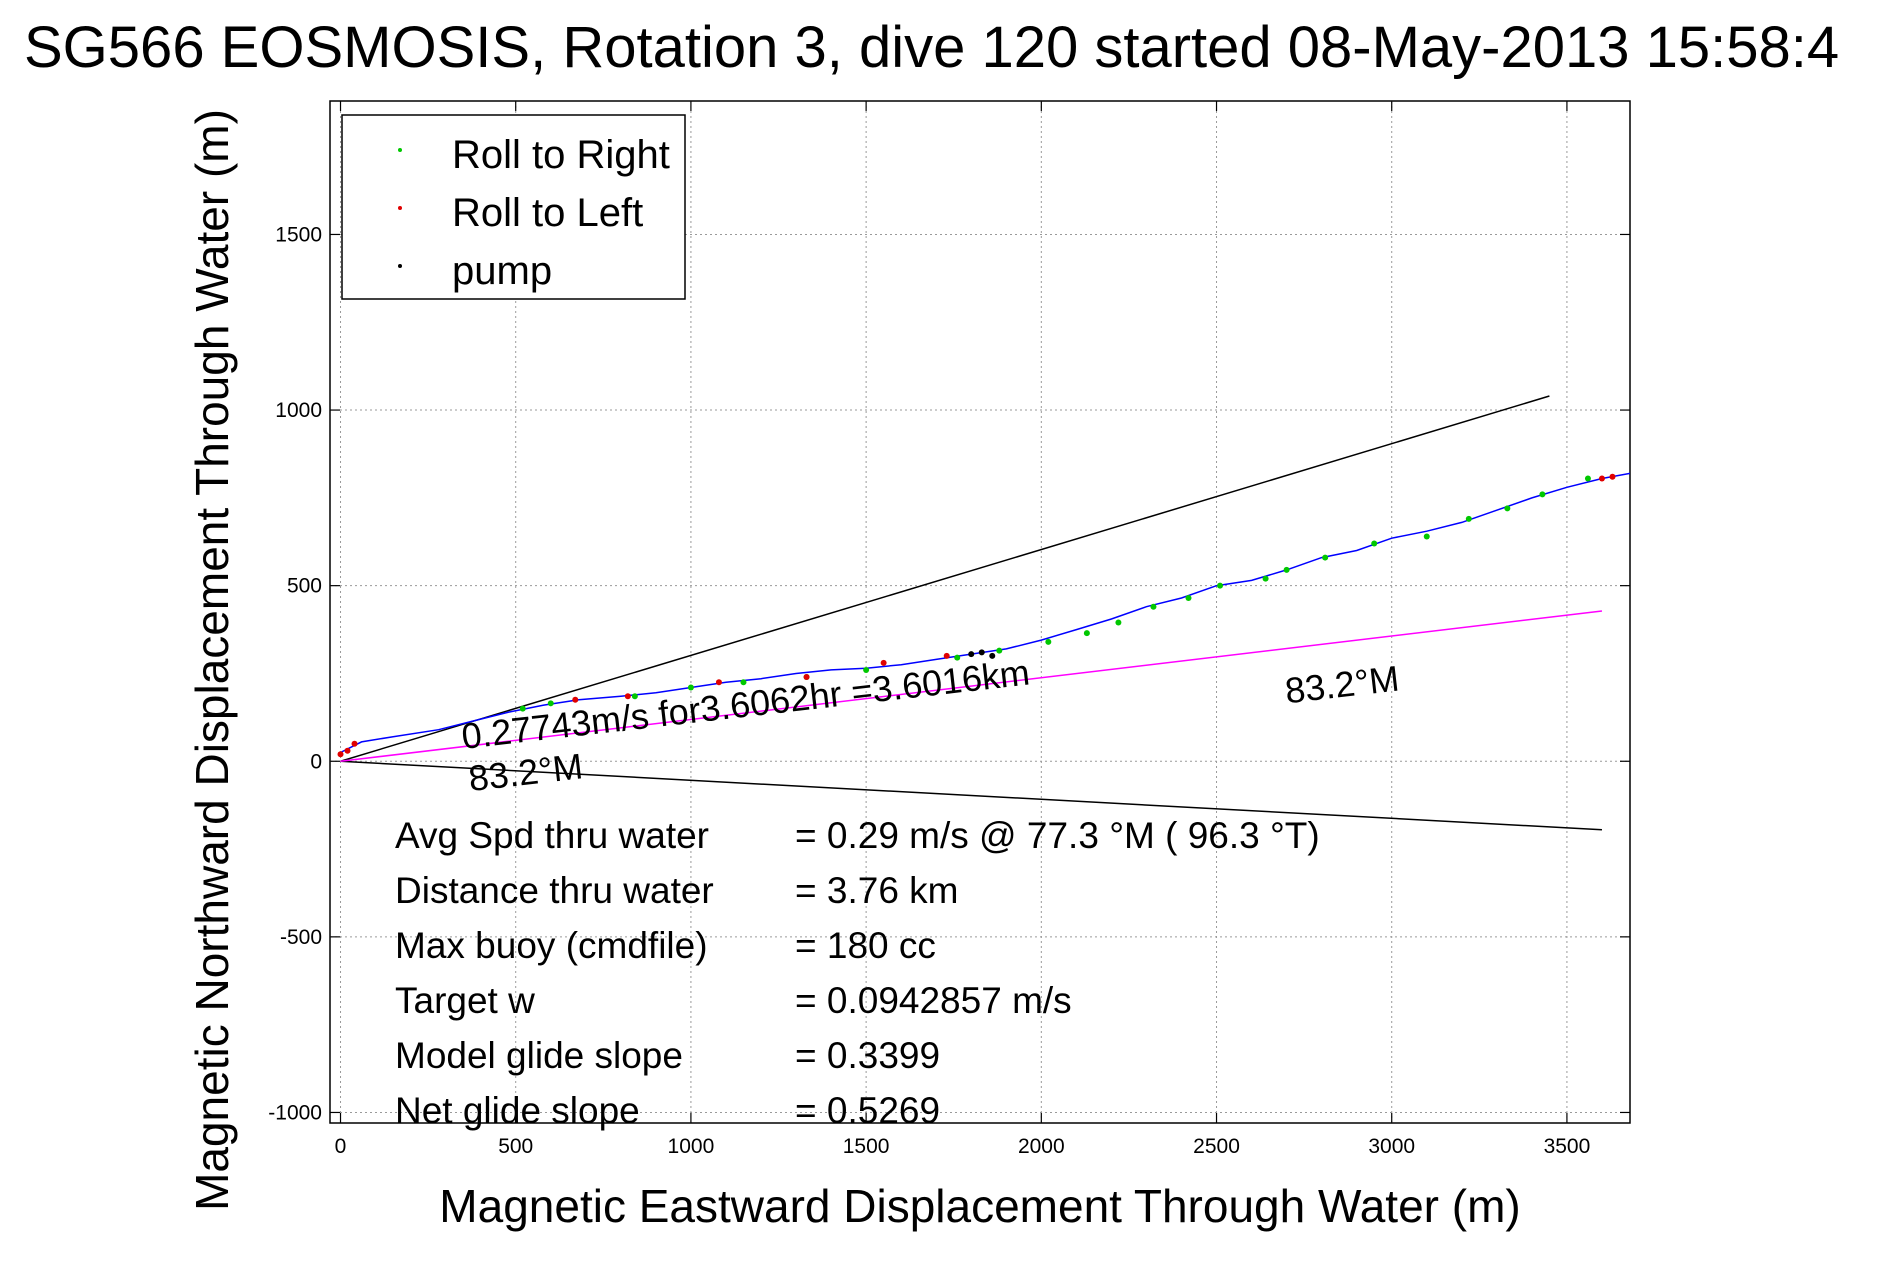 The height and width of the screenshot is (1262, 1891). What do you see at coordinates (400, 208) in the screenshot?
I see `legend-marker-roll-left` at bounding box center [400, 208].